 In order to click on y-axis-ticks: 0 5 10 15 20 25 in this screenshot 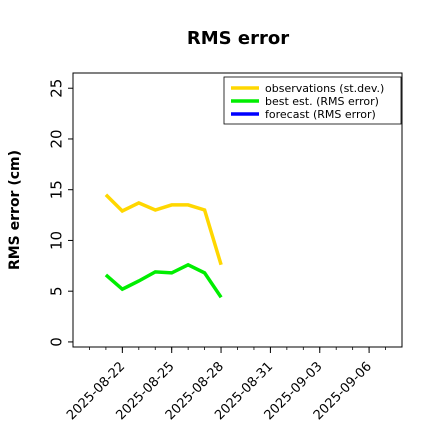, I will do `click(60, 213)`.